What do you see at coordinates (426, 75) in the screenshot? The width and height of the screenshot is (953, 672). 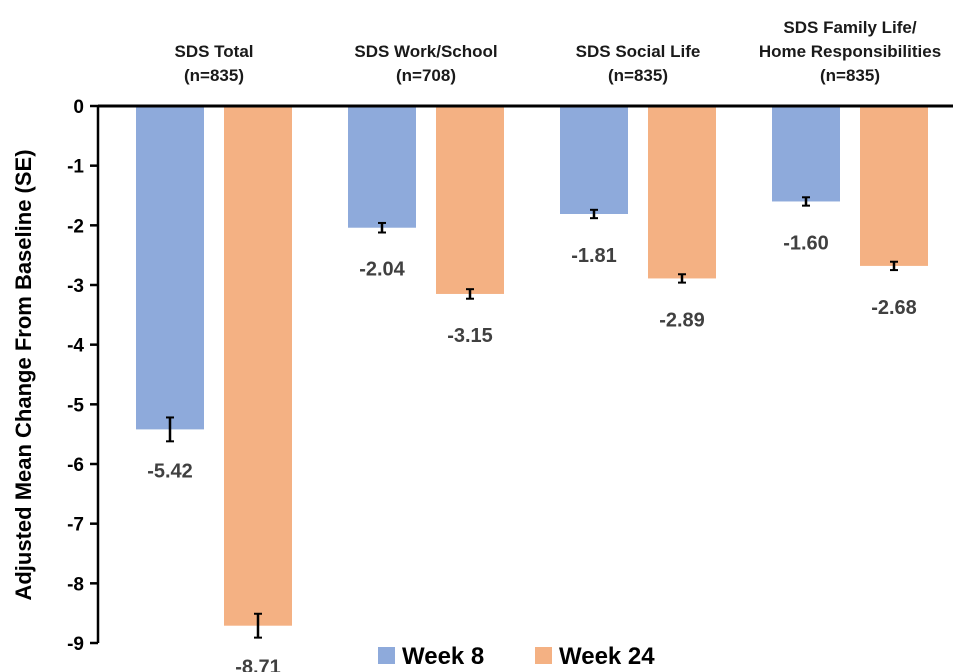 I see `category-label: (n=708)` at bounding box center [426, 75].